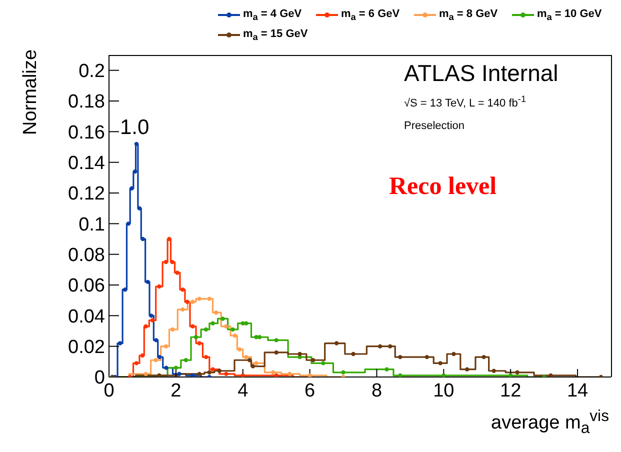 The height and width of the screenshot is (452, 621). What do you see at coordinates (86, 194) in the screenshot?
I see `y-tick-label: 0.12` at bounding box center [86, 194].